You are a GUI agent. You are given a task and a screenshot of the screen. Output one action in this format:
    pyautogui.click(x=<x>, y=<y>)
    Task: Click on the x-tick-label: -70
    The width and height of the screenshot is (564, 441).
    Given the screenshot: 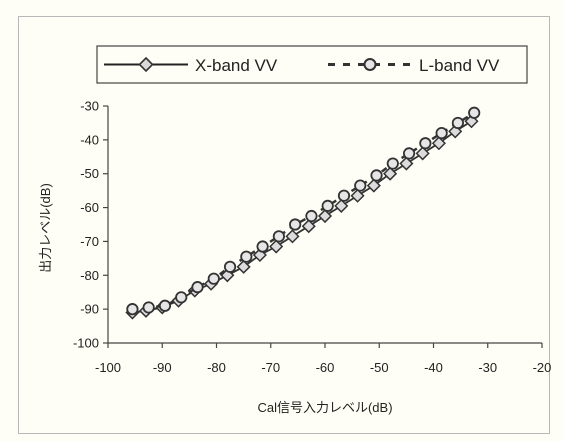 What is the action you would take?
    pyautogui.click(x=270, y=367)
    